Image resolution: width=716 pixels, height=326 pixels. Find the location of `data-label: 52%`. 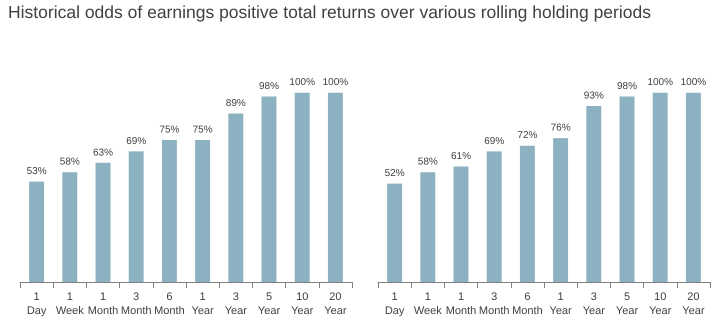

data-label: 52% is located at coordinates (394, 174).